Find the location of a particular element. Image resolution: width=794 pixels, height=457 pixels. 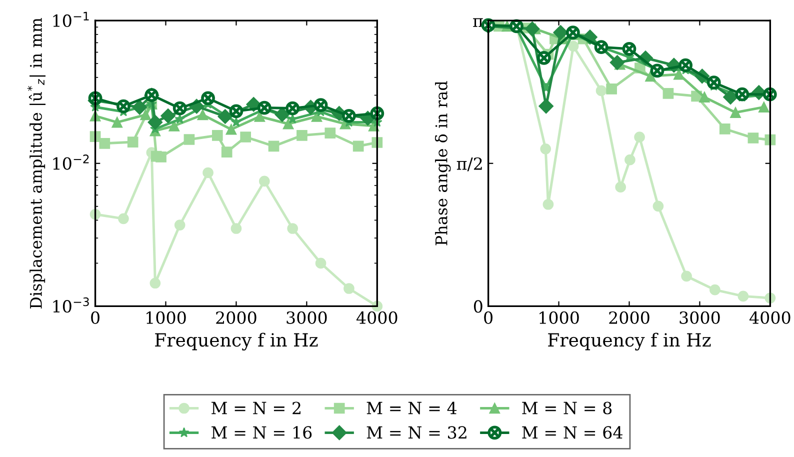

legend-label: M = N = 8 is located at coordinates (567, 408).